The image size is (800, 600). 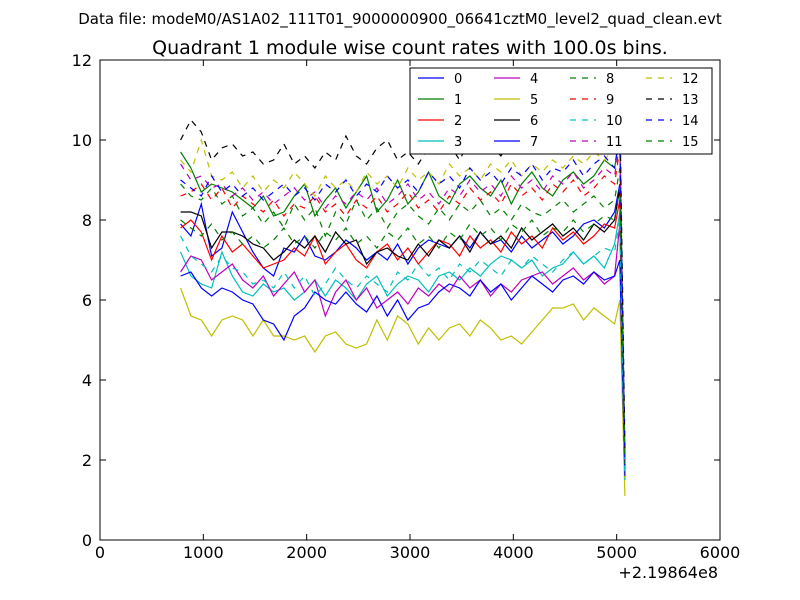 I want to click on legend-label-11: 11, so click(x=614, y=142).